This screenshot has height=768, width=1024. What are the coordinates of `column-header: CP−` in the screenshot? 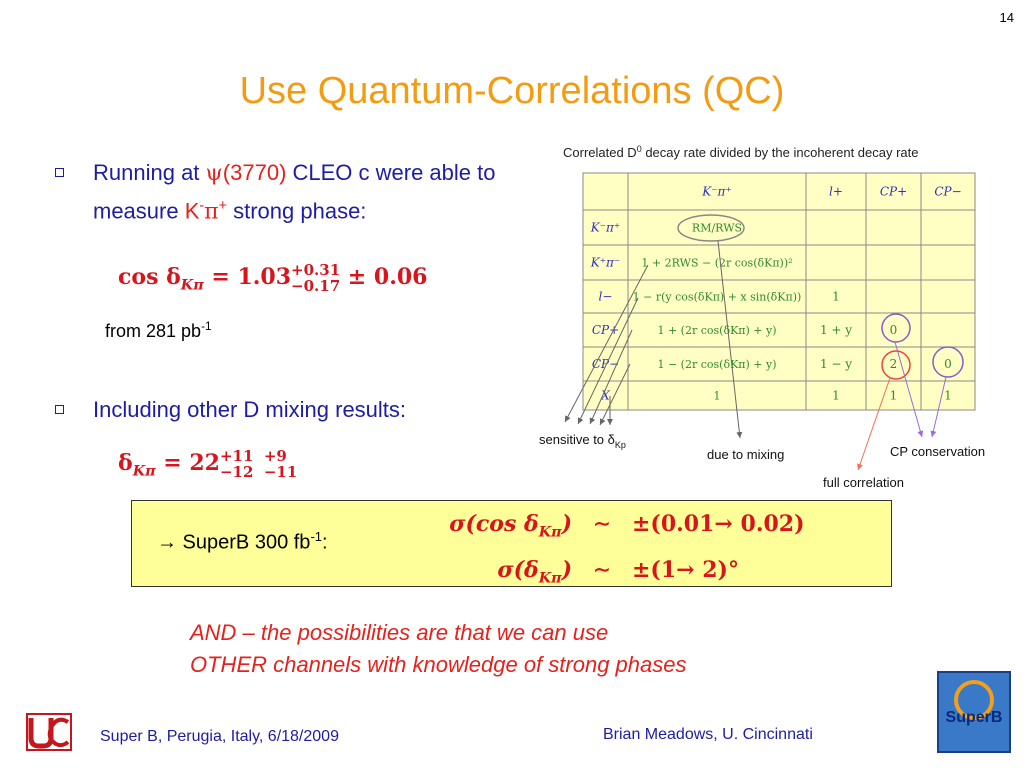 It's located at (947, 192).